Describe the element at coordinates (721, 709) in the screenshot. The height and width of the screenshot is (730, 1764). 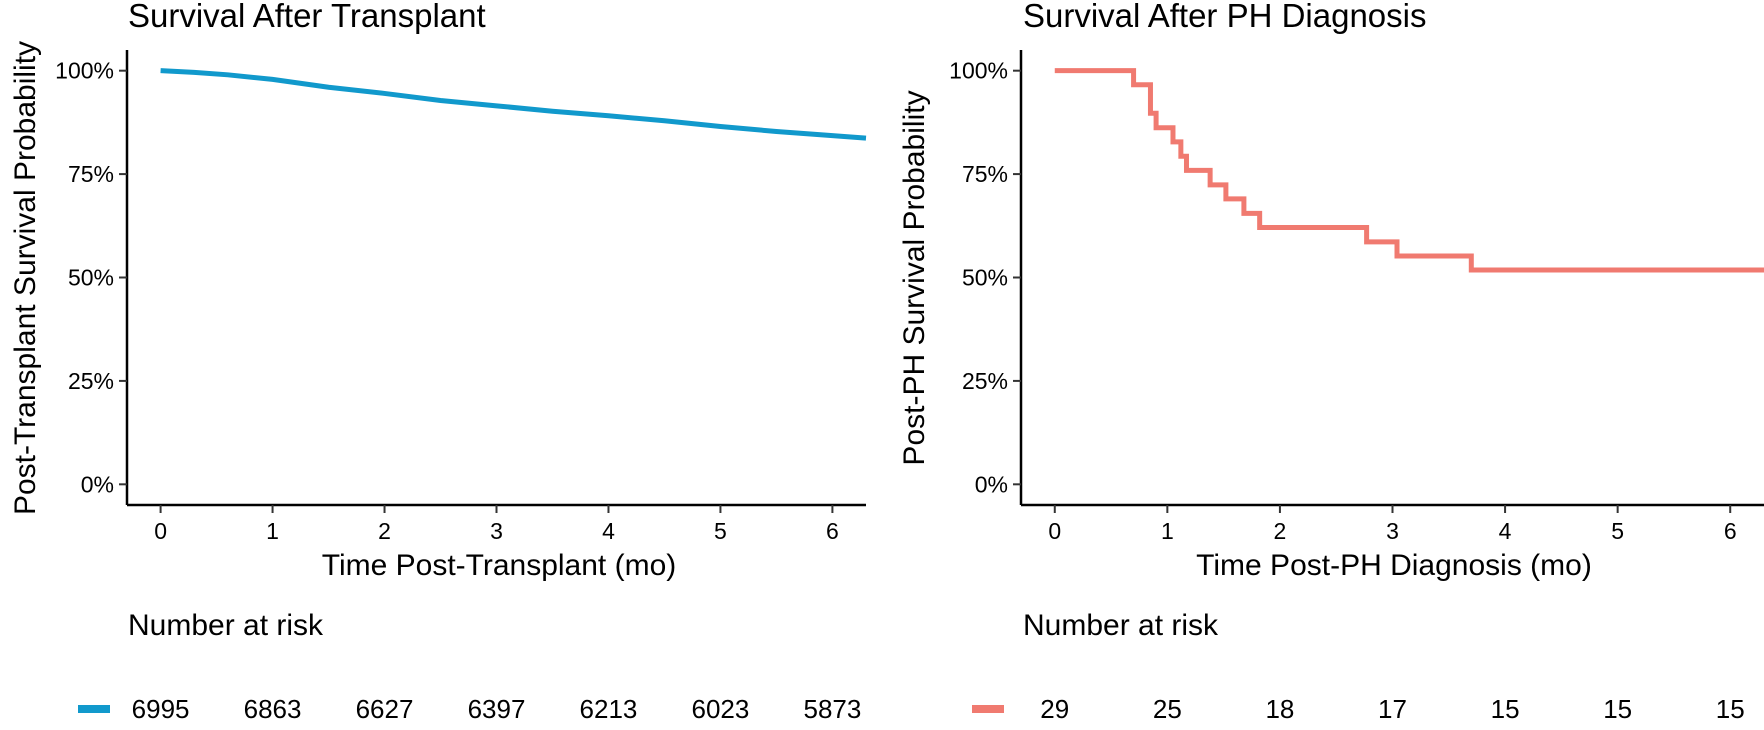
I see `risk-count: 6023` at that location.